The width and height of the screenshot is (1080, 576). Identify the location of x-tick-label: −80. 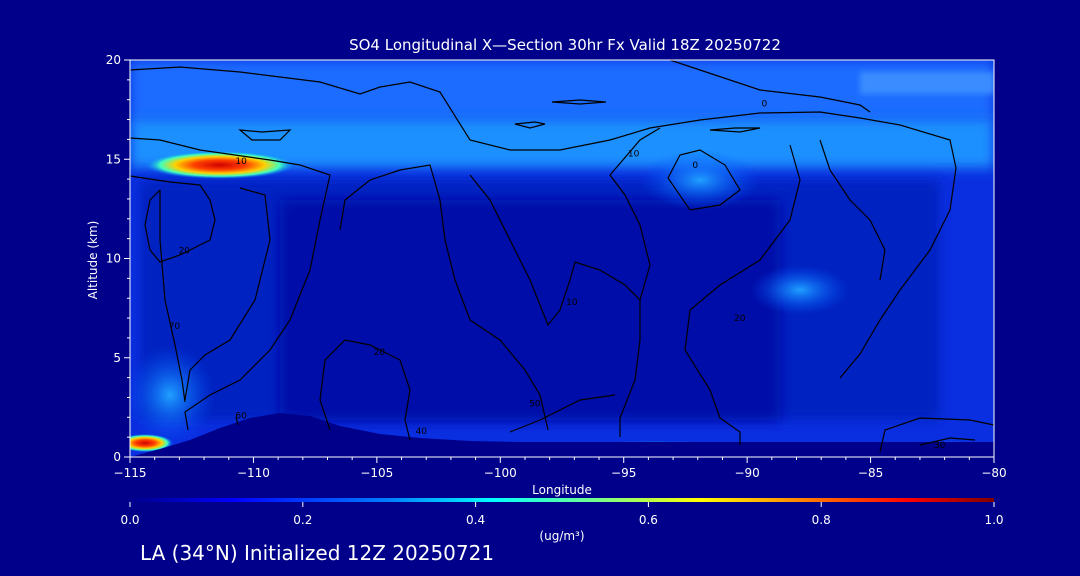
(993, 473).